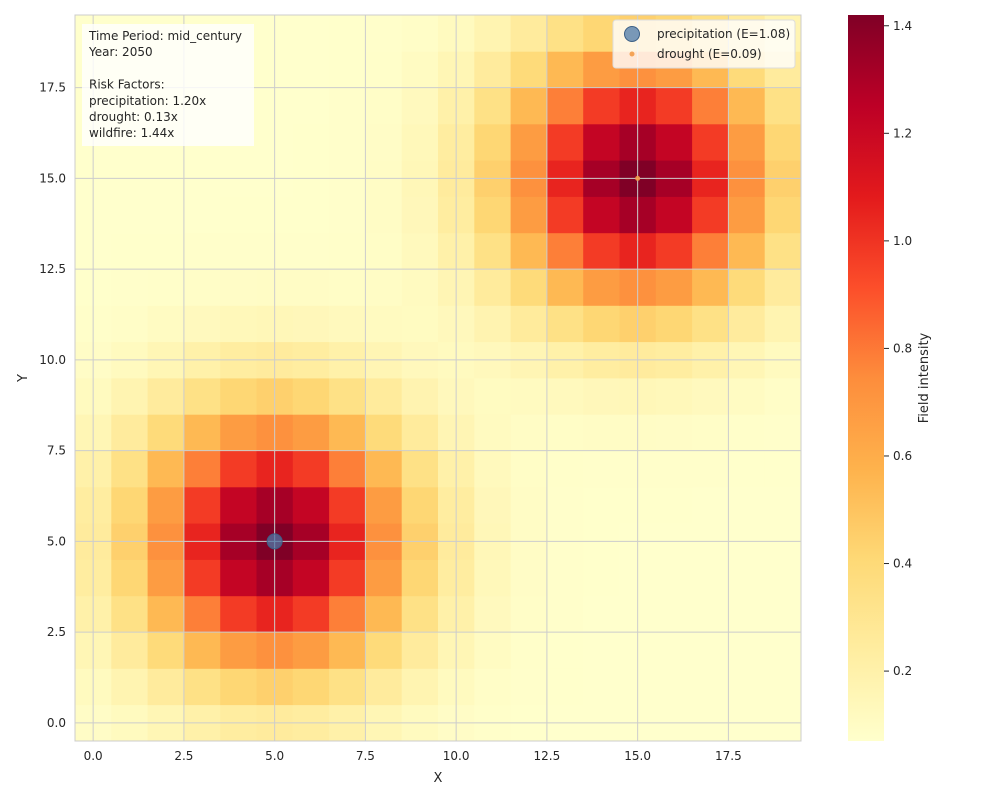  I want to click on precipitation-marker, so click(274, 541).